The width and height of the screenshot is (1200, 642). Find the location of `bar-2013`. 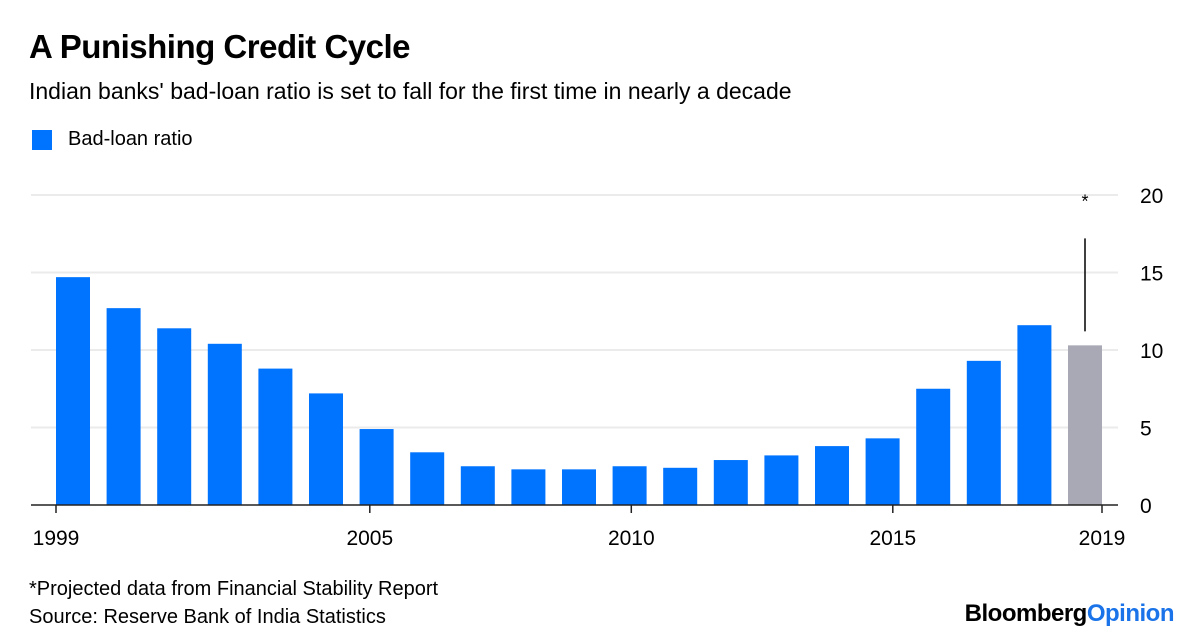

bar-2013 is located at coordinates (781, 480).